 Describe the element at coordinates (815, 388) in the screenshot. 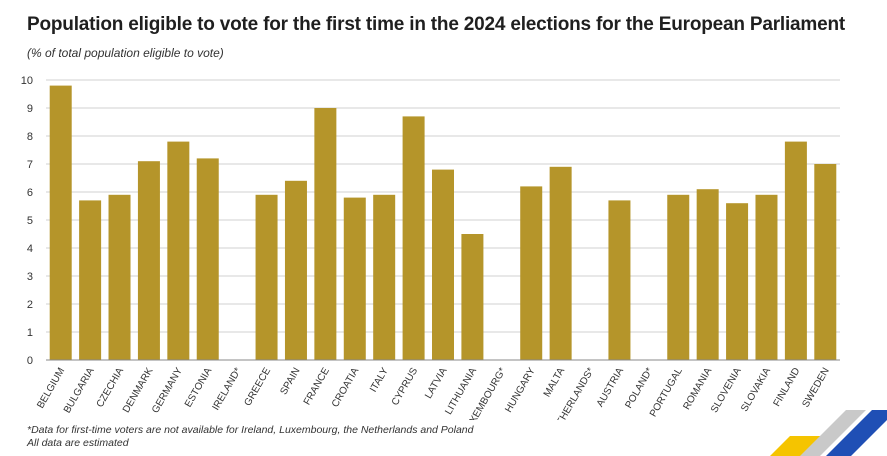

I see `x-tick-label: SWEDEN` at that location.